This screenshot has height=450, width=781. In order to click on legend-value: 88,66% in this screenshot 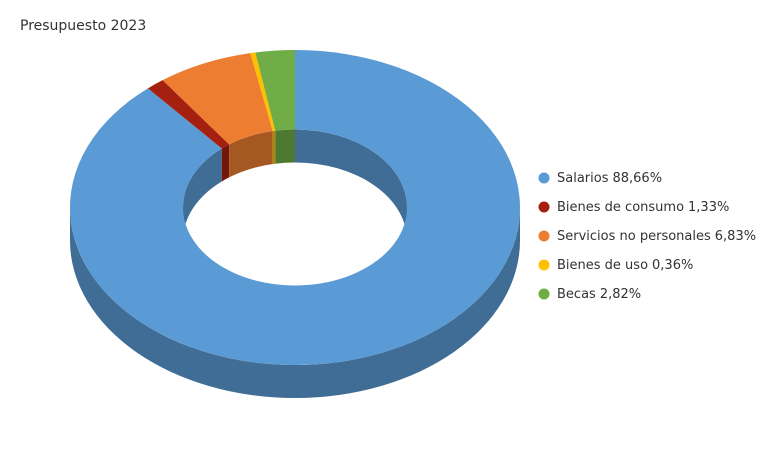, I will do `click(637, 178)`.